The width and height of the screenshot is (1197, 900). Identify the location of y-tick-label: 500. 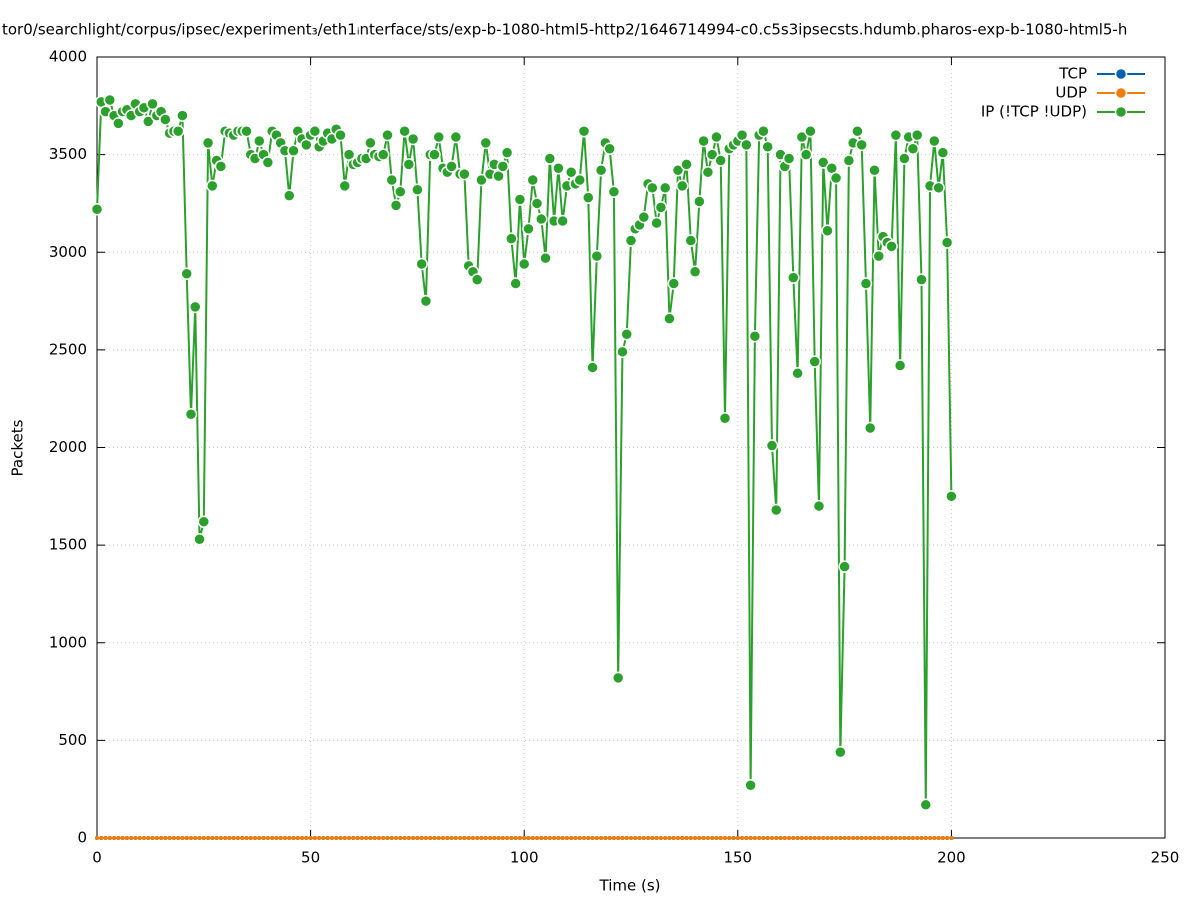
(72, 740).